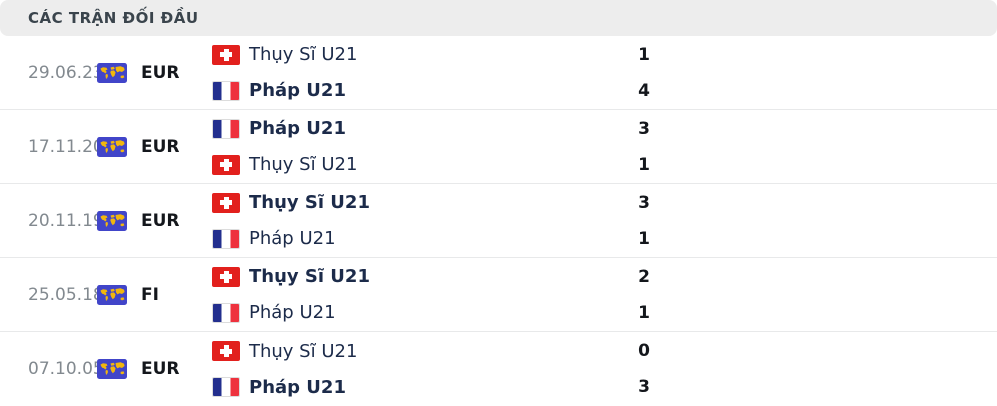 This screenshot has height=406, width=997. Describe the element at coordinates (604, 90) in the screenshot. I see `team-line: Pháp U21 4` at that location.